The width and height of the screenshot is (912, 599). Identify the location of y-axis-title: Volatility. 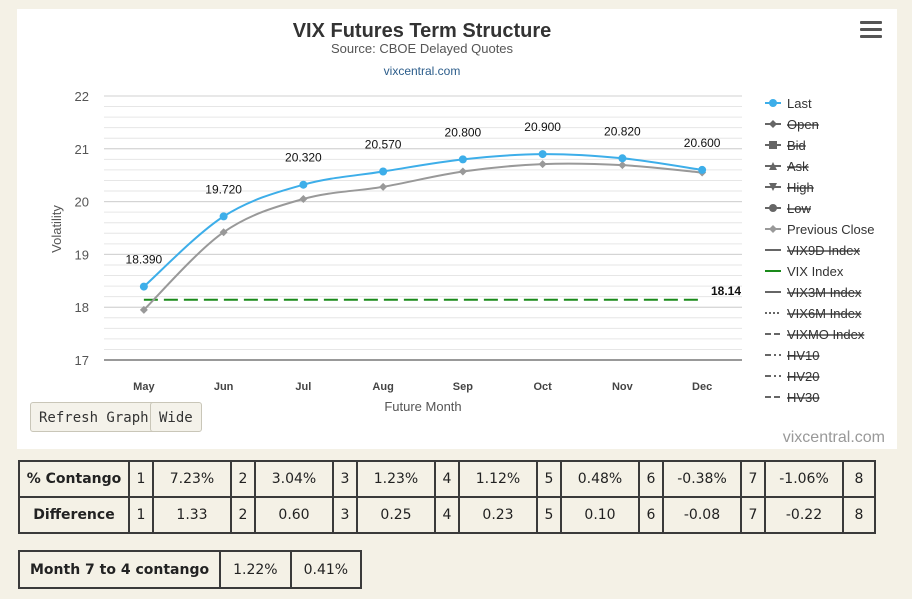
(56, 229).